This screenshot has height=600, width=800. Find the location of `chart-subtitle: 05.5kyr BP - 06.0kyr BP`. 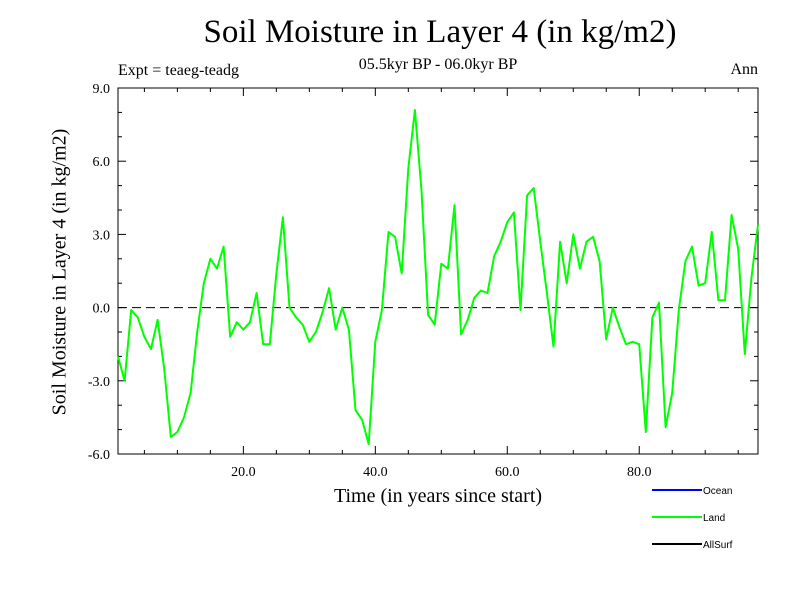

chart-subtitle: 05.5kyr BP - 06.0kyr BP is located at coordinates (438, 64).